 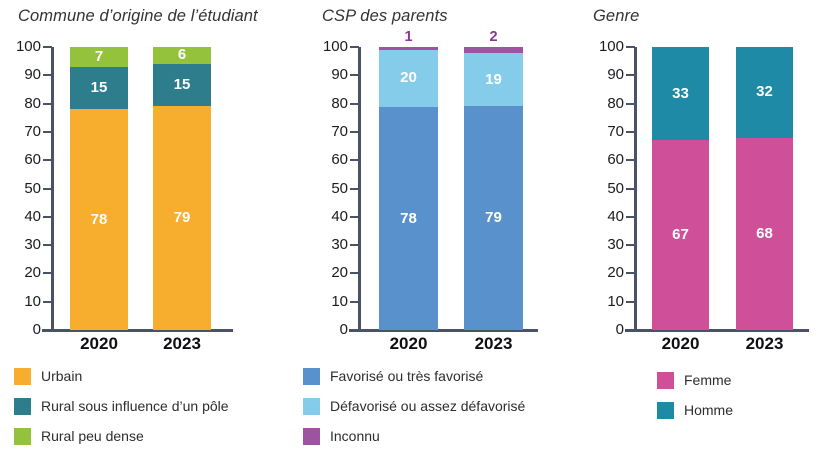 I want to click on bar-value-label: 6, so click(x=182, y=55).